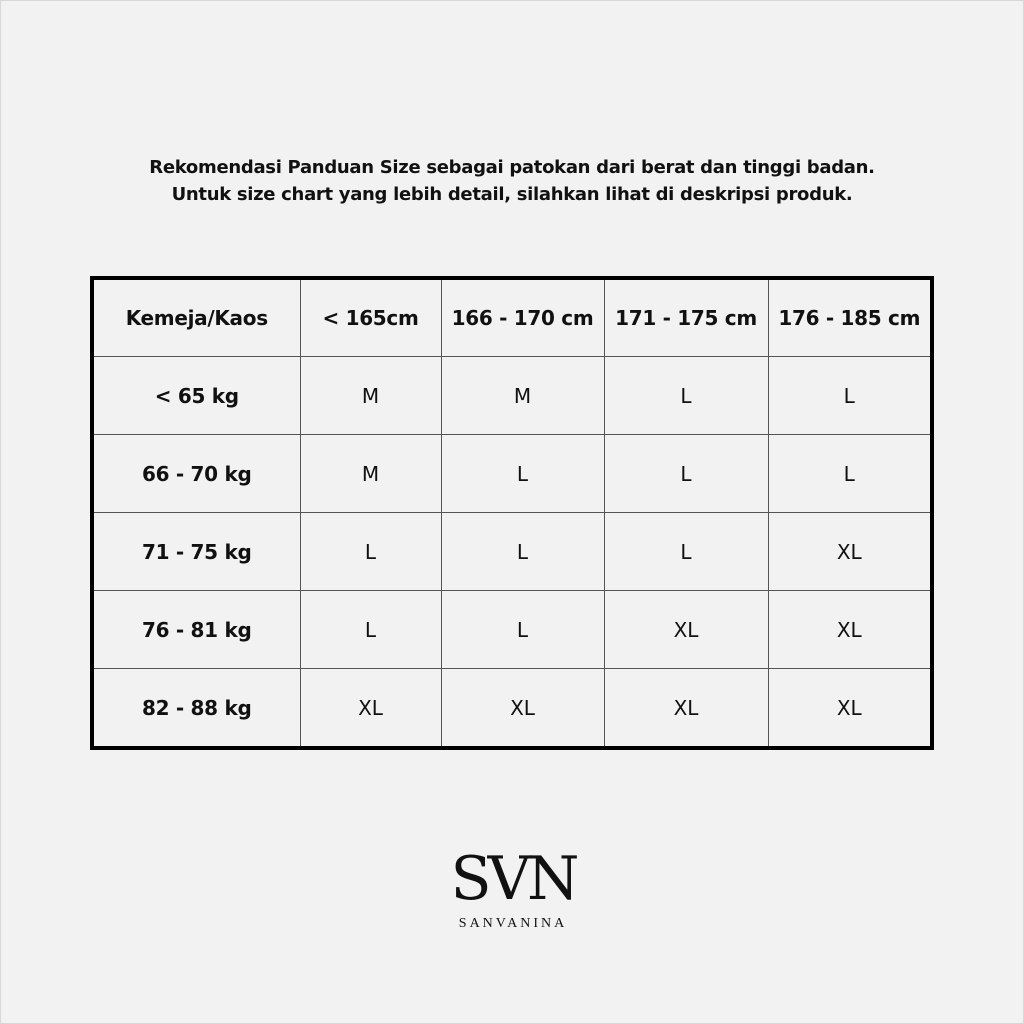 The height and width of the screenshot is (1024, 1024). Describe the element at coordinates (196, 551) in the screenshot. I see `row-header: 71 - 75 kg` at that location.